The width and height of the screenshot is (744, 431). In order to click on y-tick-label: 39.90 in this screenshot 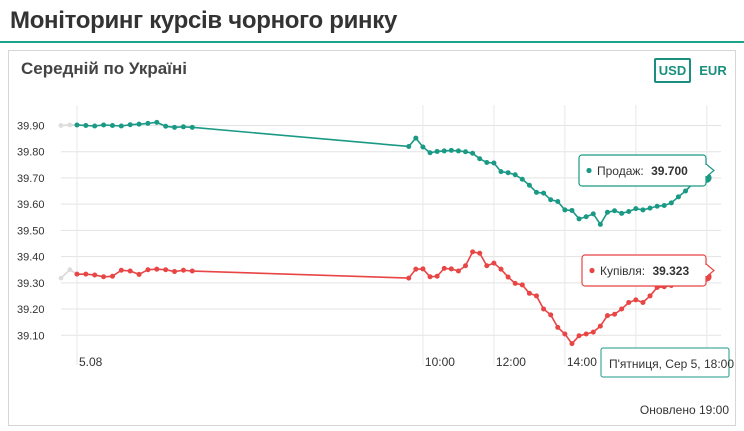, I will do `click(31, 126)`.